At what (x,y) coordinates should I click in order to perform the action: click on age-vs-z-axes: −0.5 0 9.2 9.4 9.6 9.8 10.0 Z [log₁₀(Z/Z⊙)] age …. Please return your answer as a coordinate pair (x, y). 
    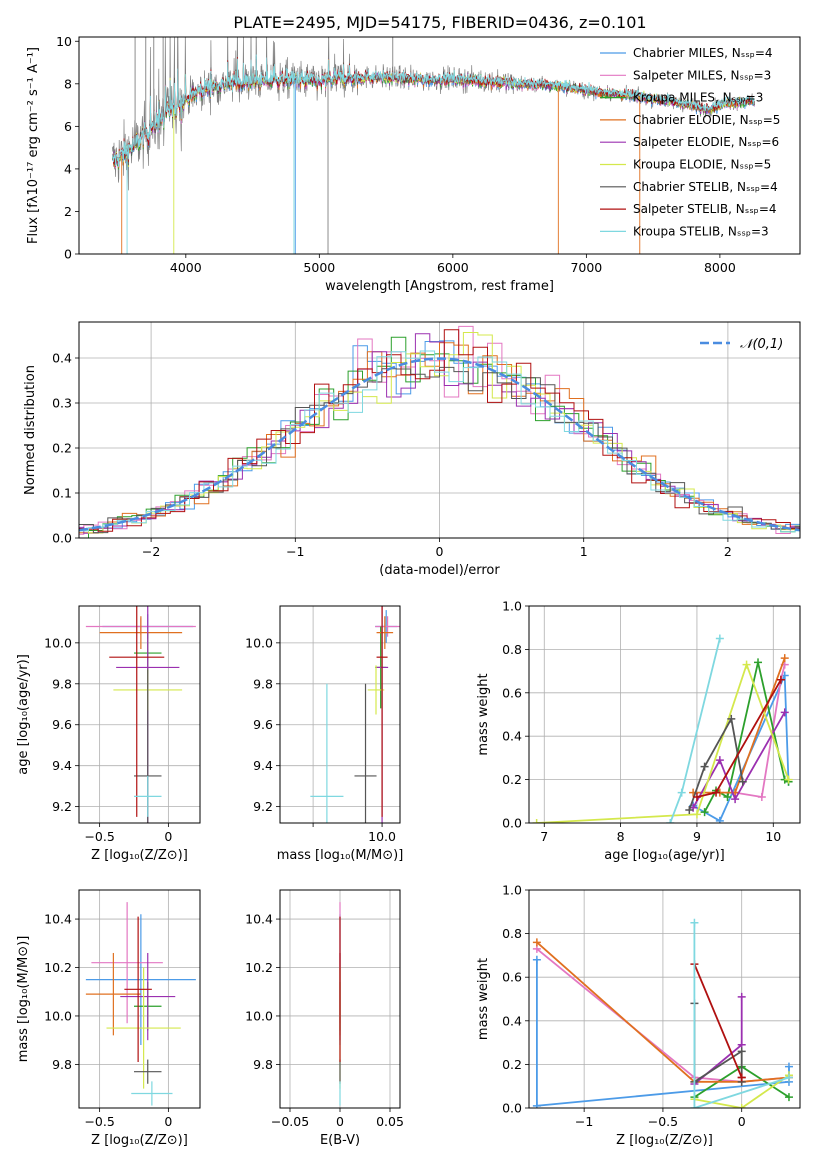
    Looking at the image, I should click on (108, 734).